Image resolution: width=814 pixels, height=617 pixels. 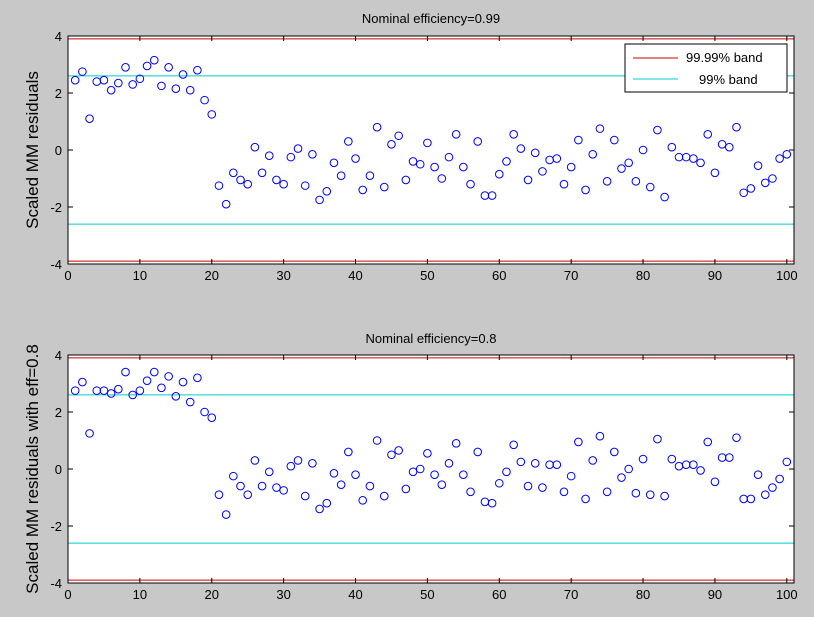 What do you see at coordinates (56, 526) in the screenshot?
I see `bottom-plot-y-tick-label: -2` at bounding box center [56, 526].